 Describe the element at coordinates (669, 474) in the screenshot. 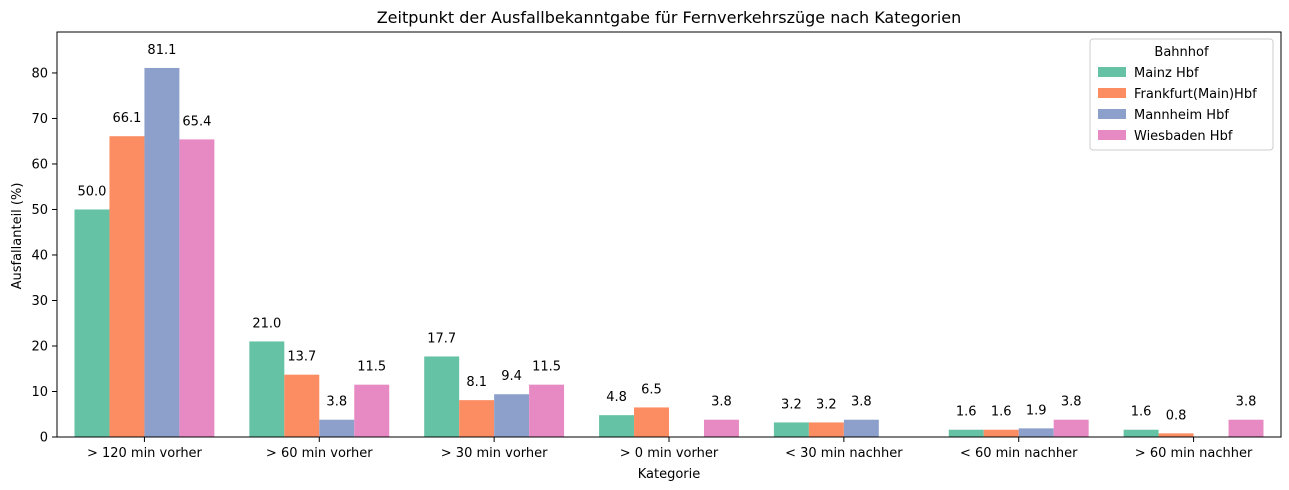

I see `x-axis-label: Kategorie` at that location.